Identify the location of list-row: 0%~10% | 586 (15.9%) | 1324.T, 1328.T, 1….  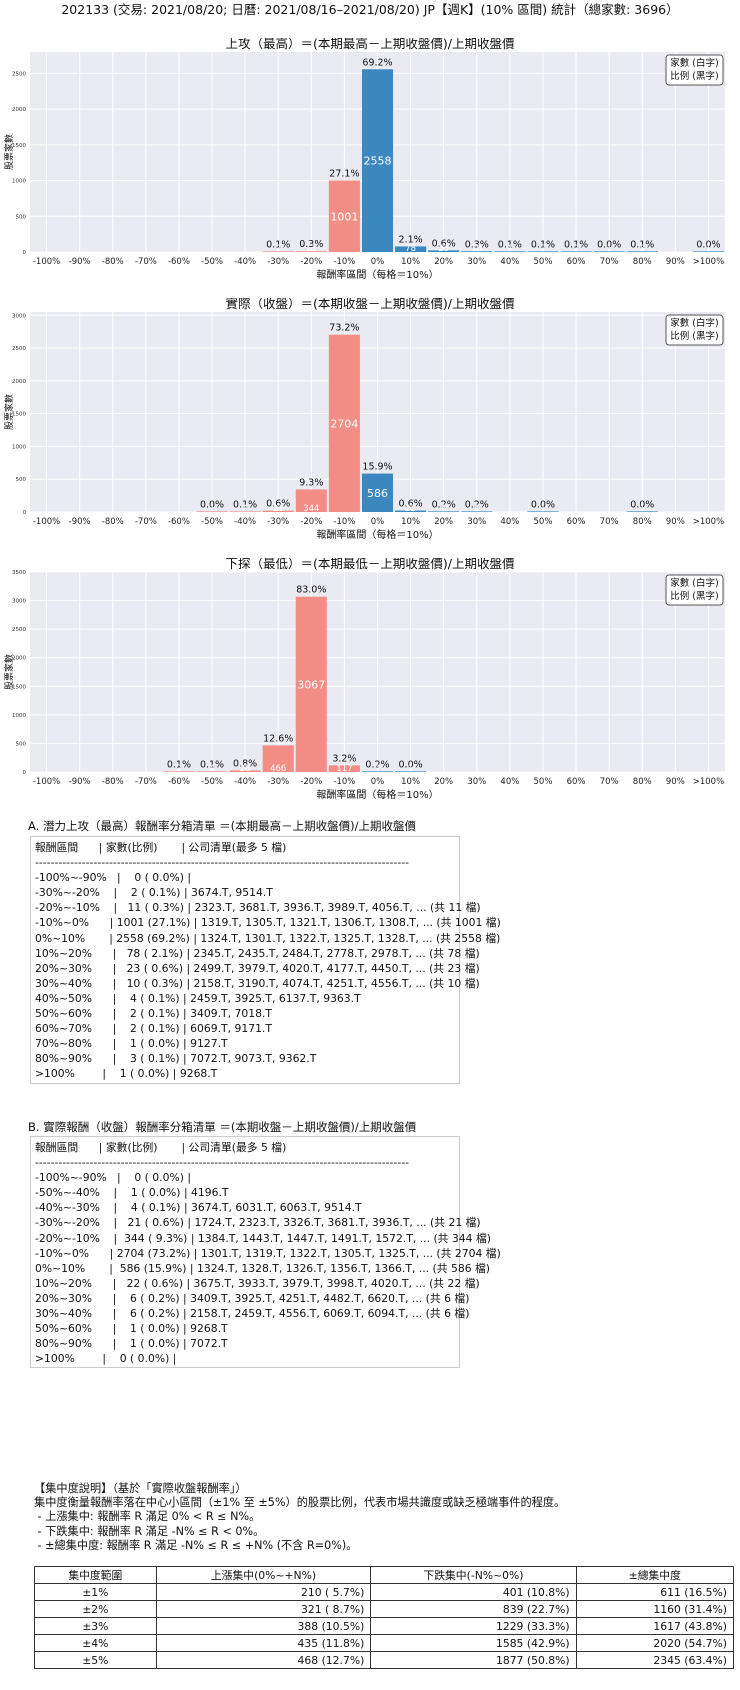
(263, 1268).